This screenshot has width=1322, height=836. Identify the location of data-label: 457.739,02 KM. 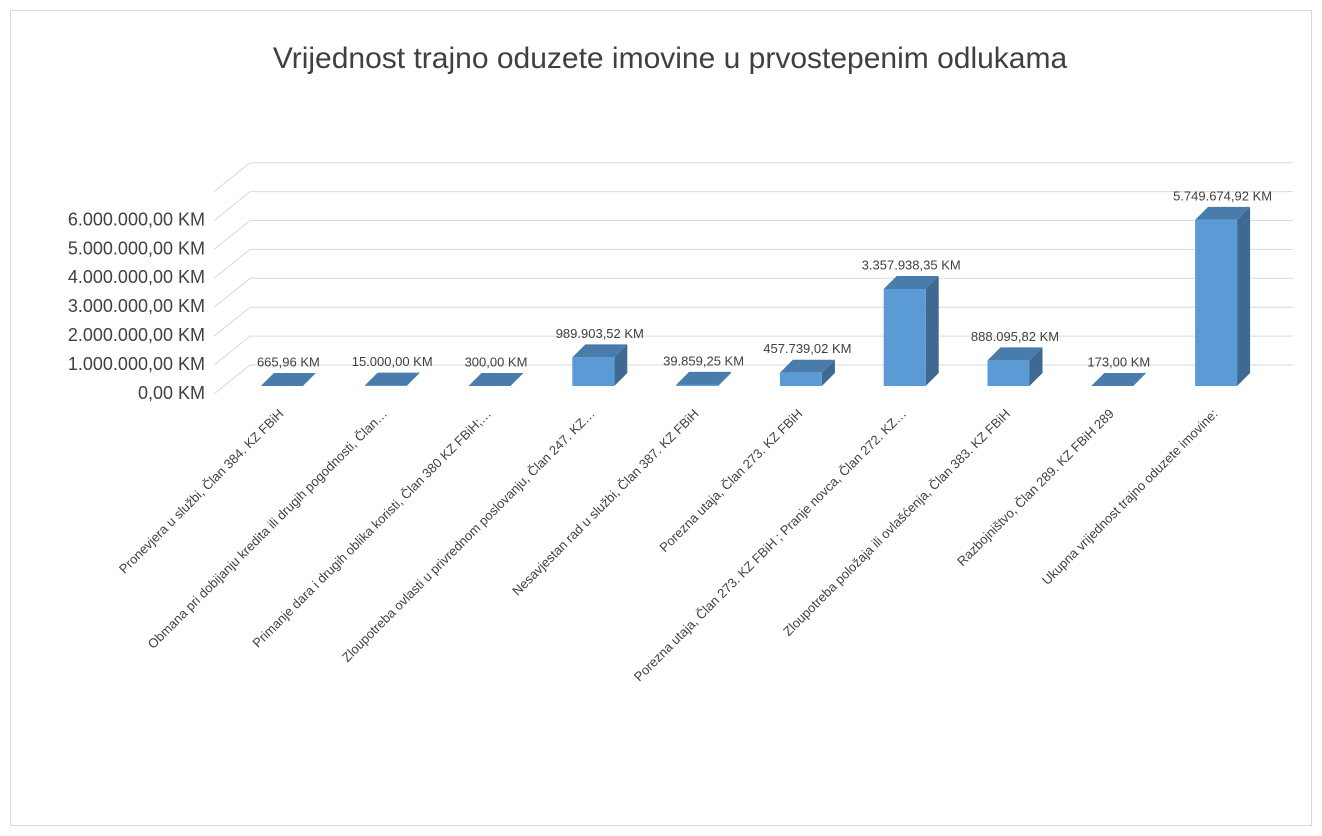
(807, 348).